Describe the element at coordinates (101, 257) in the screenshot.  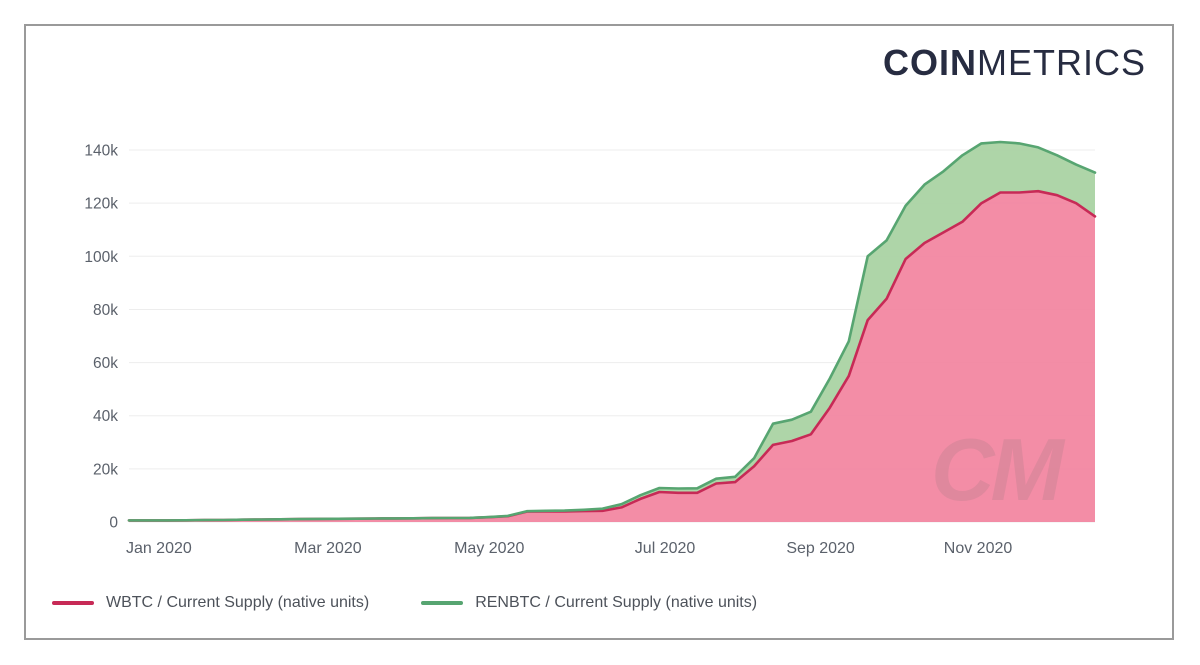
I see `y-tick-100k: 100k` at that location.